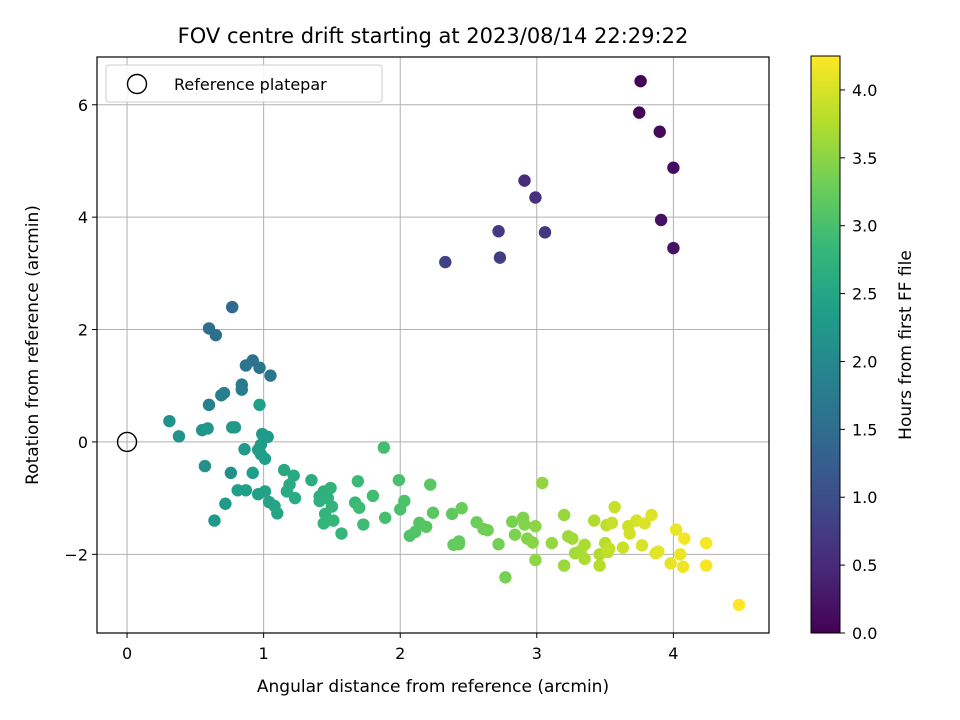  I want to click on x-axis-ticks: 0 1 2 3 4, so click(400, 648).